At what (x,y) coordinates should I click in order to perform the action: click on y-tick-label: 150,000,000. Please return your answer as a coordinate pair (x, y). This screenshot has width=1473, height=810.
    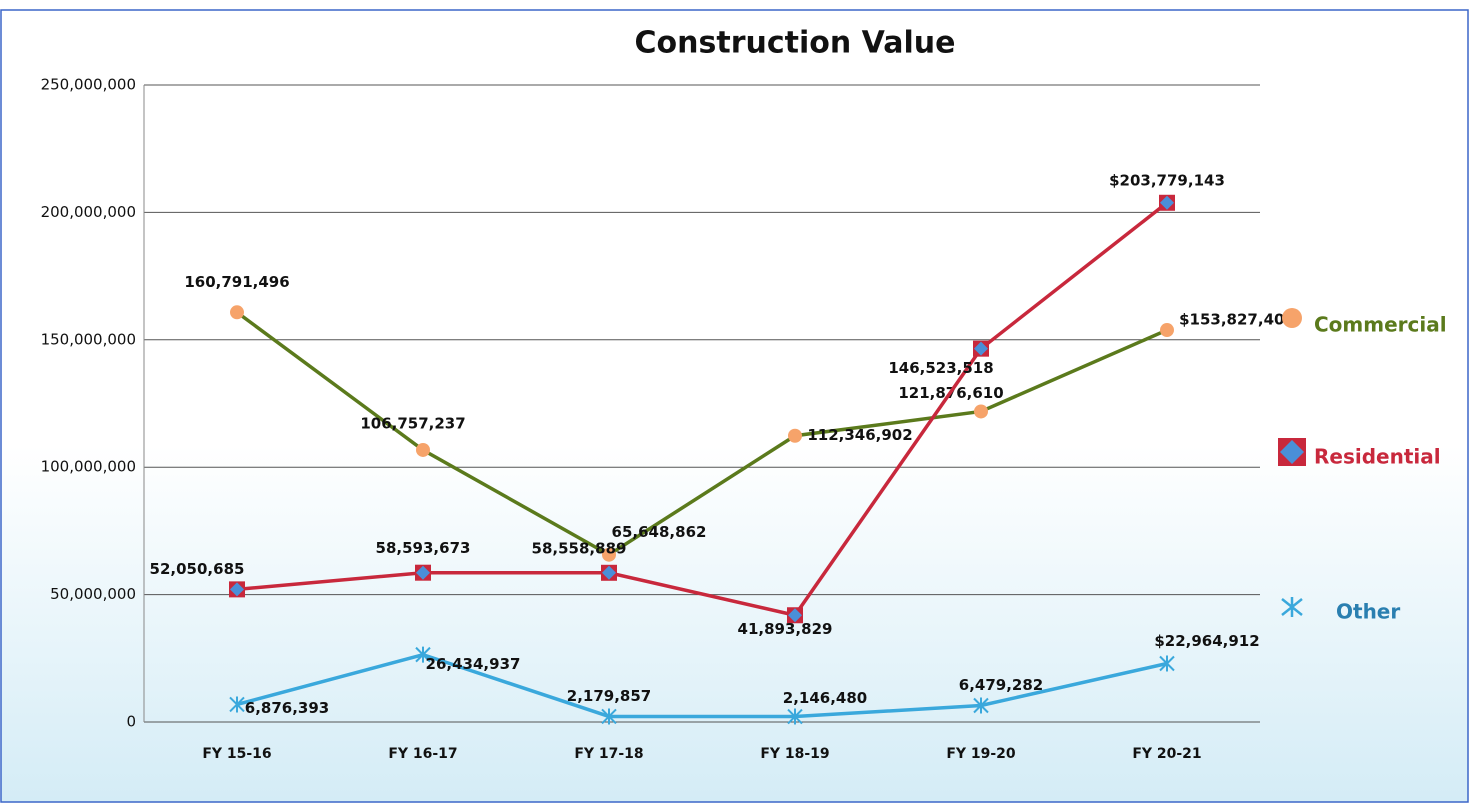
    Looking at the image, I should click on (88, 339).